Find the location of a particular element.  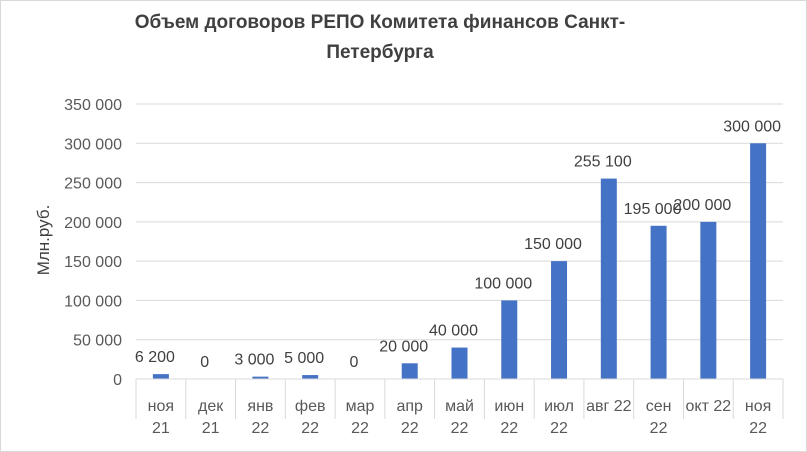

data-label: 6 200 is located at coordinates (155, 357).